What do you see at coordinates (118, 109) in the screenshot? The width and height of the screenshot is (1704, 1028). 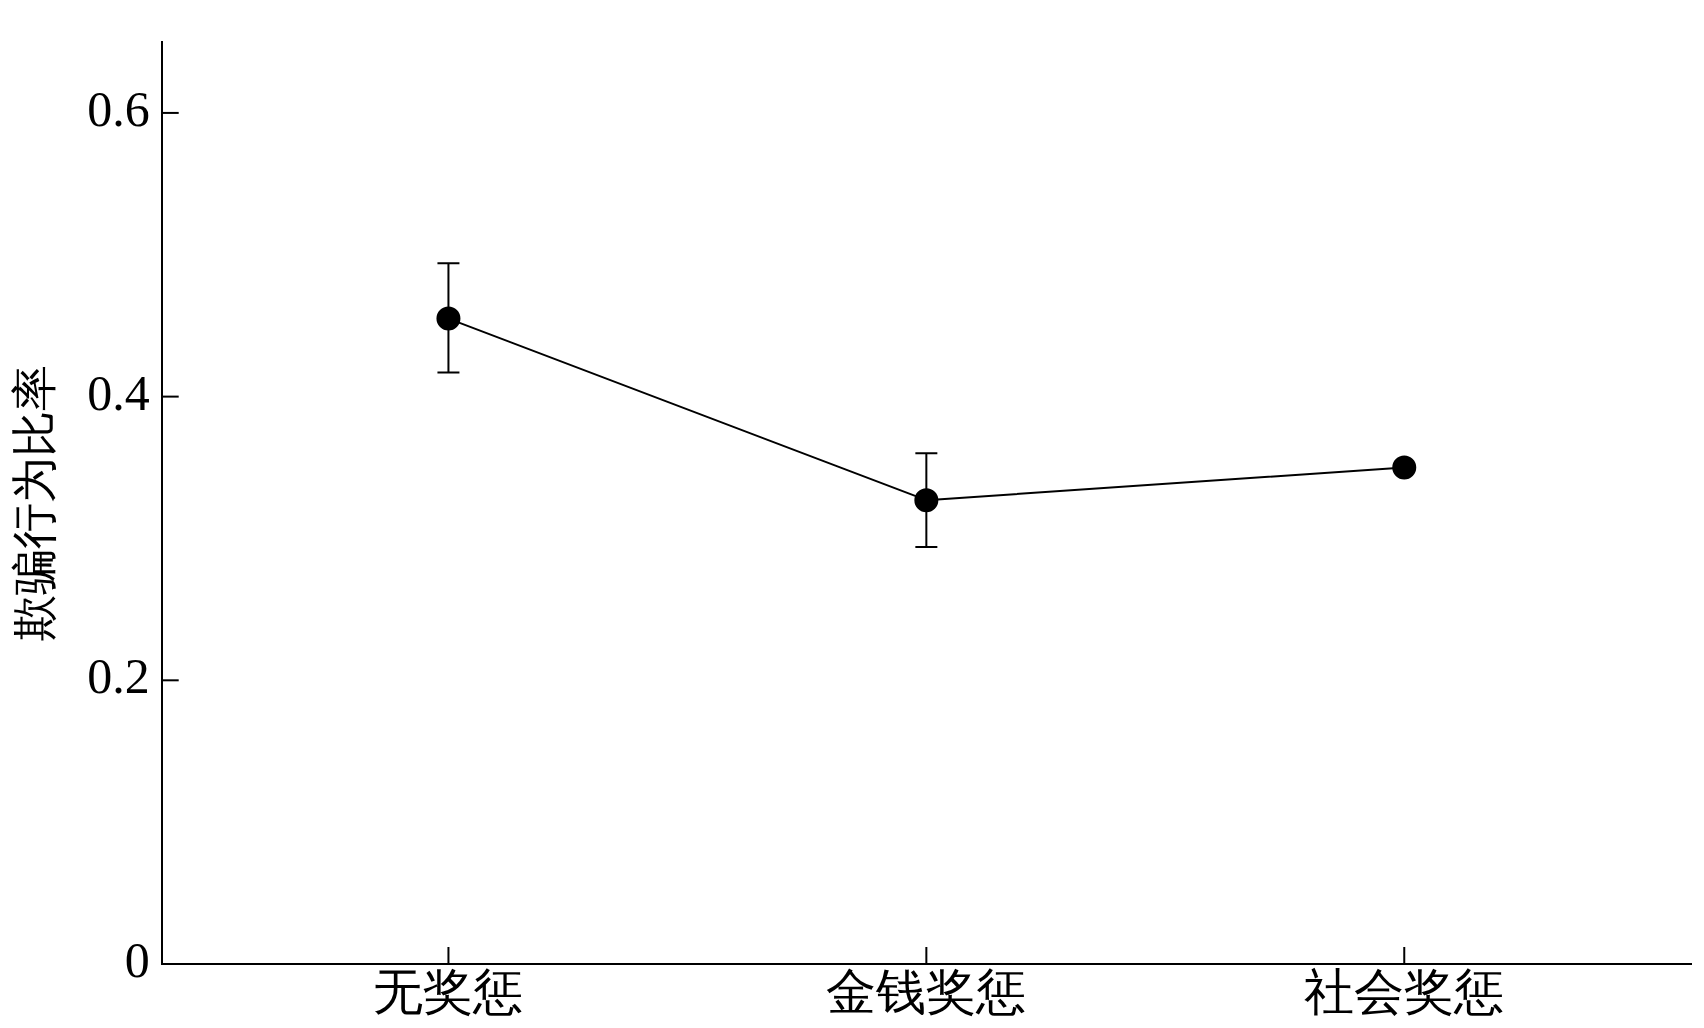 I see `y-tick-label: 0.6` at bounding box center [118, 109].